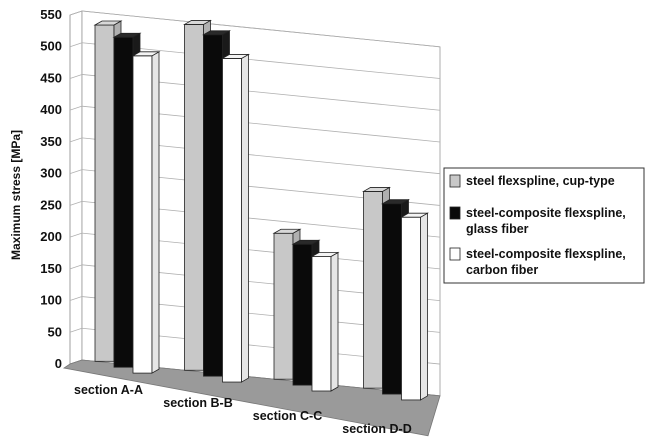 The height and width of the screenshot is (441, 647). What do you see at coordinates (287, 416) in the screenshot?
I see `x-category-label: section C-C` at bounding box center [287, 416].